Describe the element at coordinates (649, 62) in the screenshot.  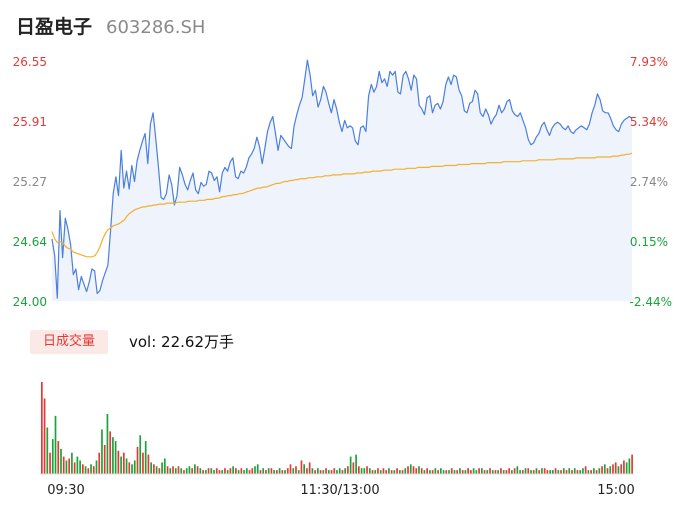
I see `y-right-tick-0: 7.93%` at that location.